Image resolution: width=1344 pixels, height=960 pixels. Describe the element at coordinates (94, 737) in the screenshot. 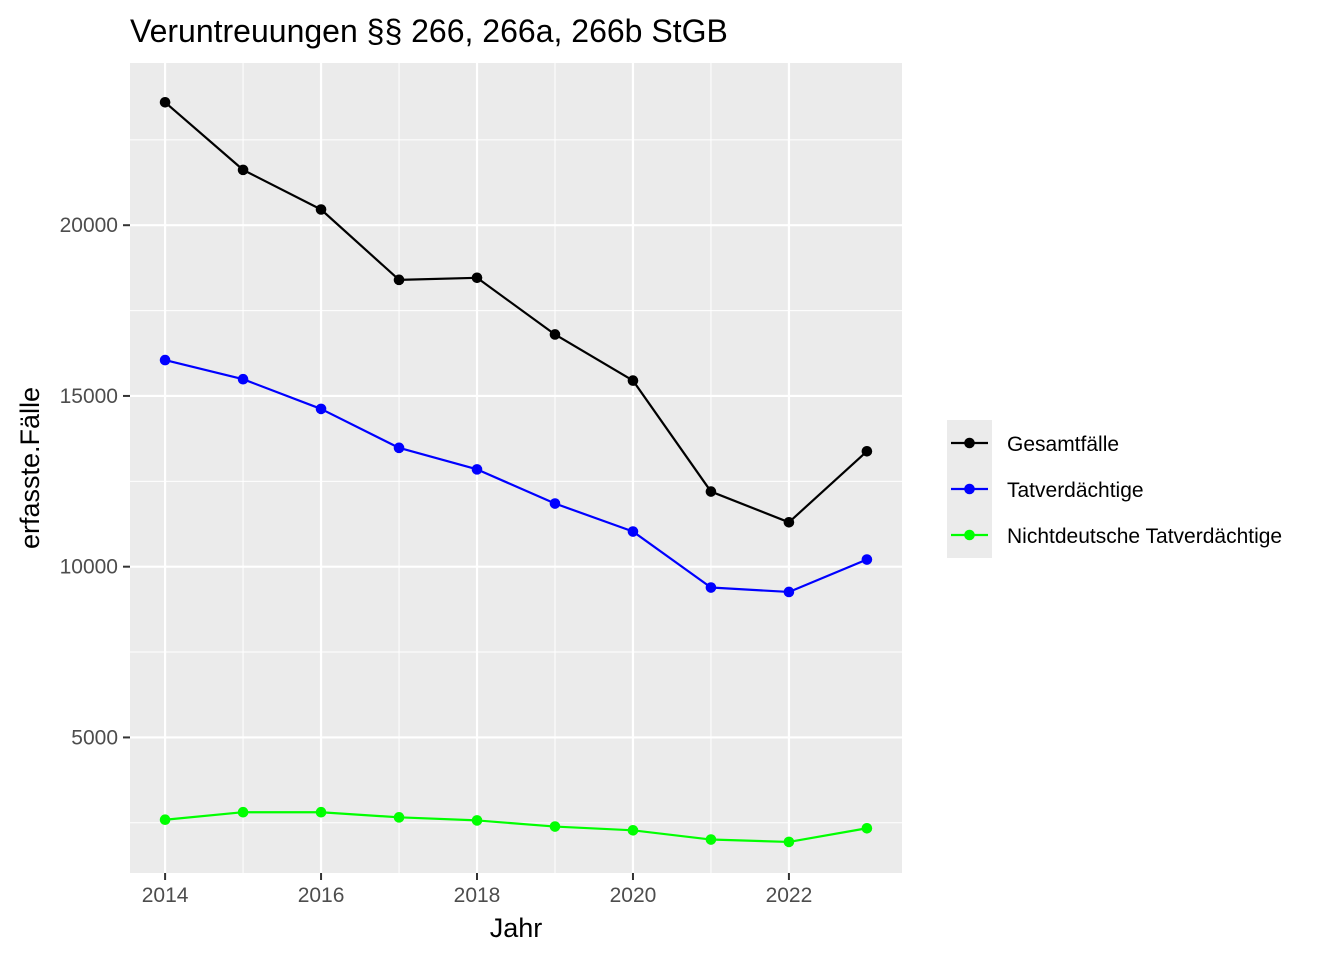

I see `y-tick-label: 5000` at that location.